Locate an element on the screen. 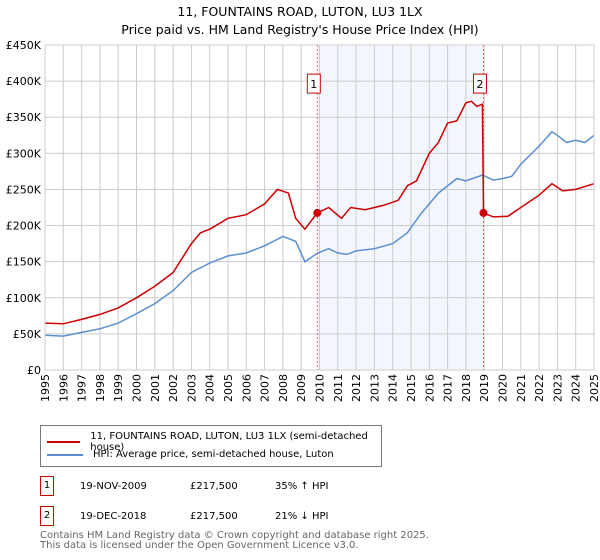 The height and width of the screenshot is (560, 600). transaction-number: 2 is located at coordinates (47, 516).